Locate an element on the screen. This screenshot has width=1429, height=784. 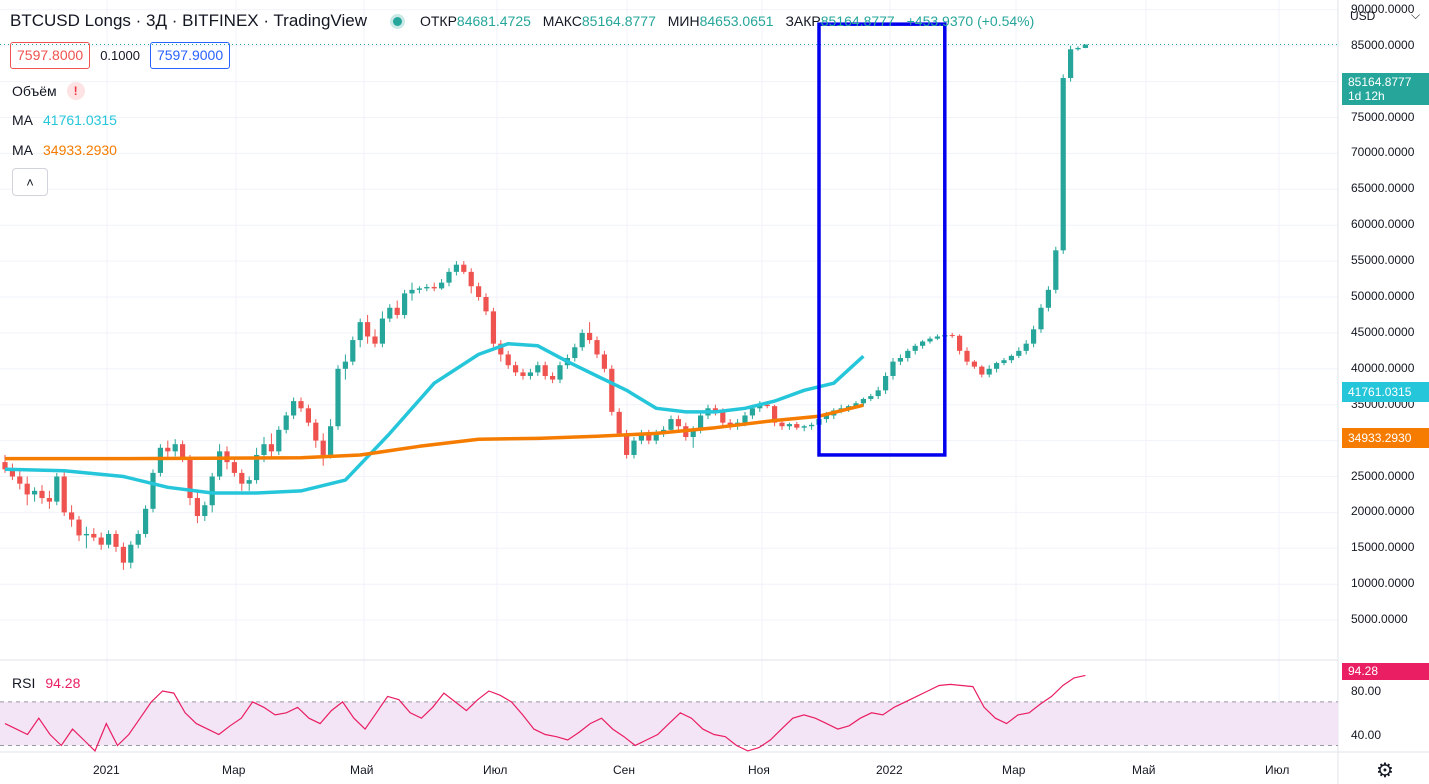
volume-legend: Объём ! is located at coordinates (48, 91).